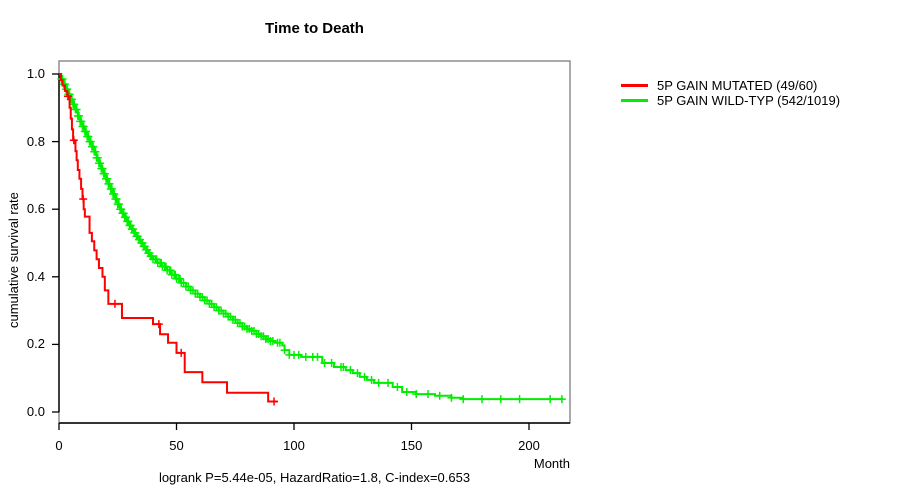 Image resolution: width=900 pixels, height=500 pixels. I want to click on y-tick-label: 0.2, so click(35, 344).